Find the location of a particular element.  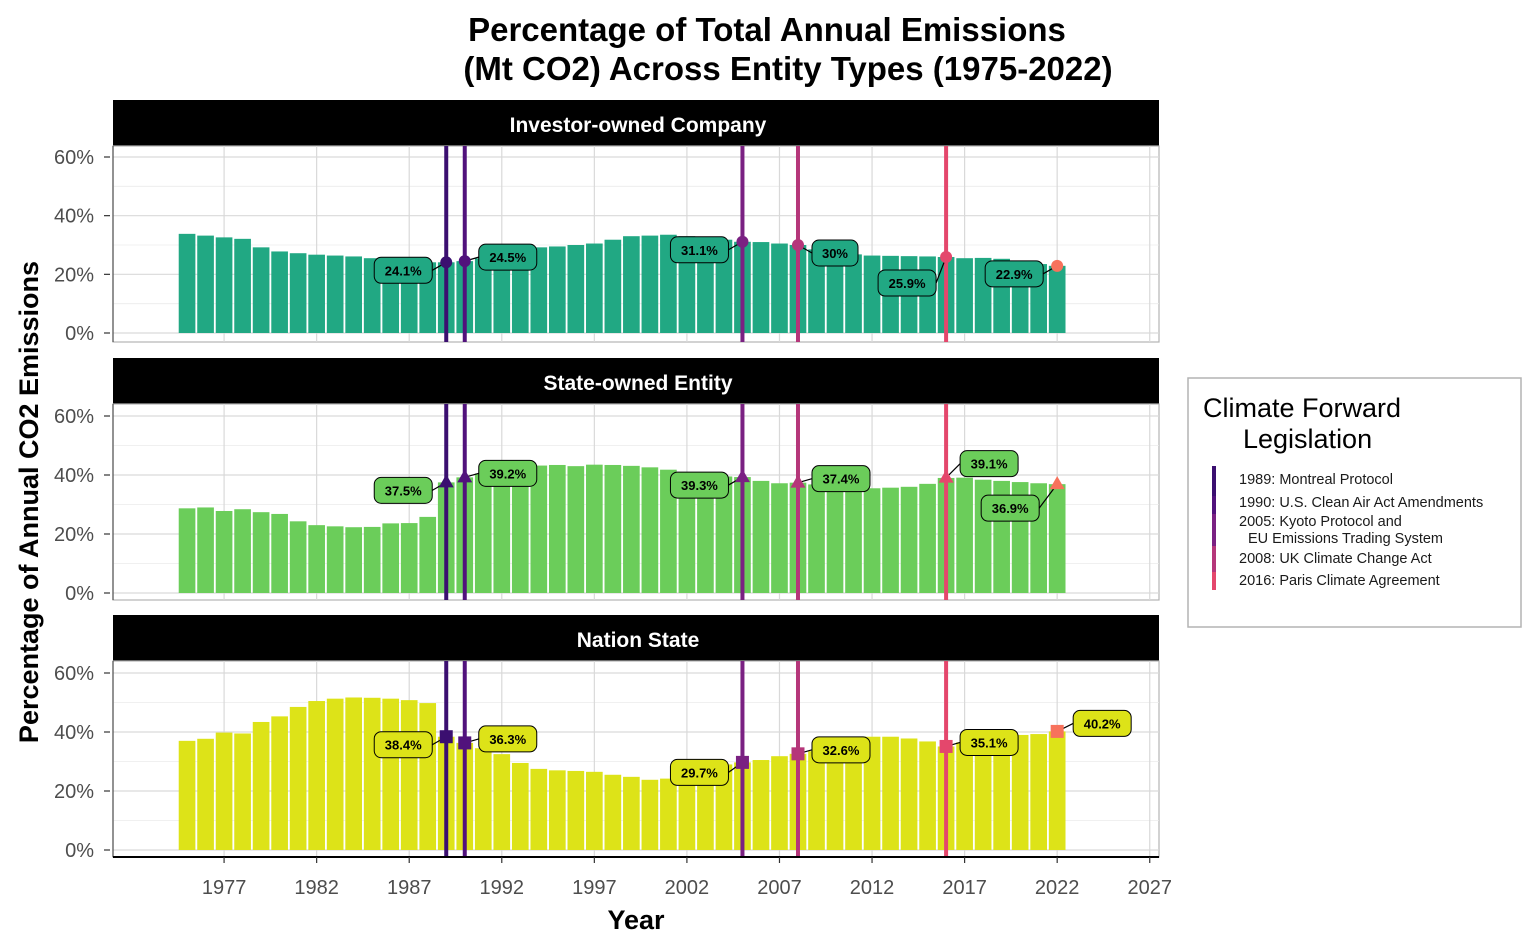

y-tick-label: 20% is located at coordinates (74, 792).